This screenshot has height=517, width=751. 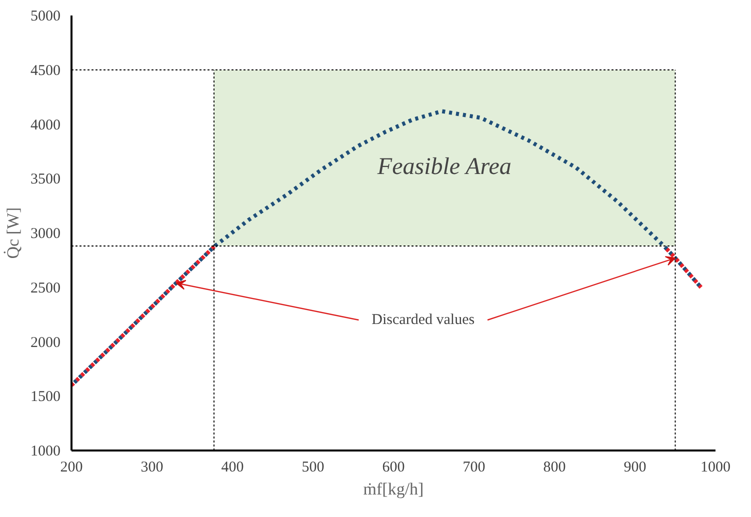 What do you see at coordinates (45, 288) in the screenshot?
I see `y-tick-label: 2500` at bounding box center [45, 288].